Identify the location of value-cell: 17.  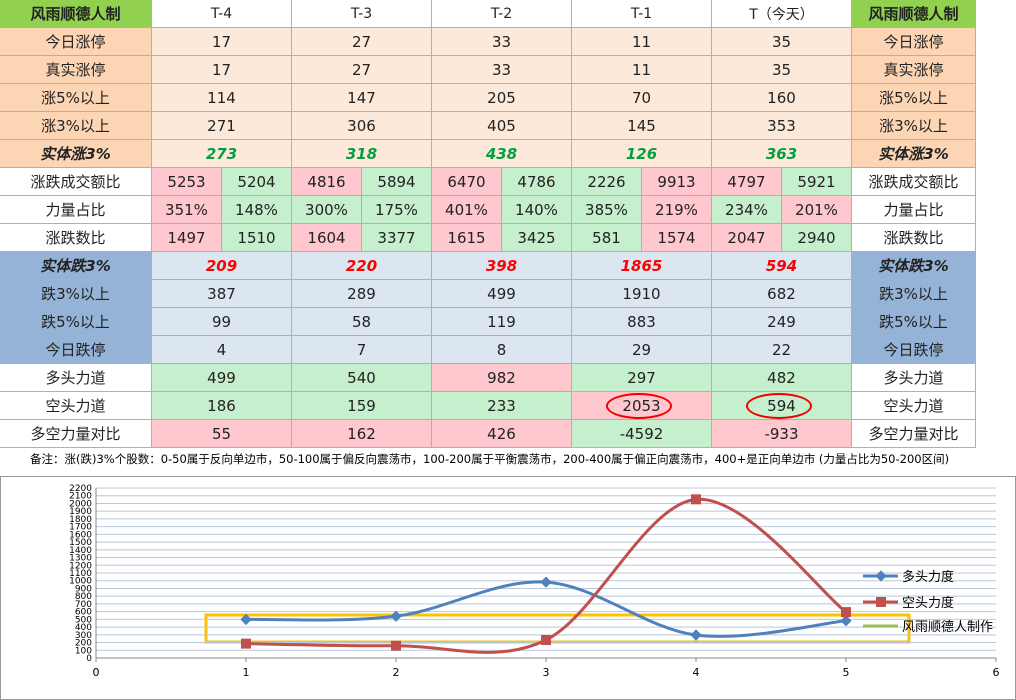
(222, 42).